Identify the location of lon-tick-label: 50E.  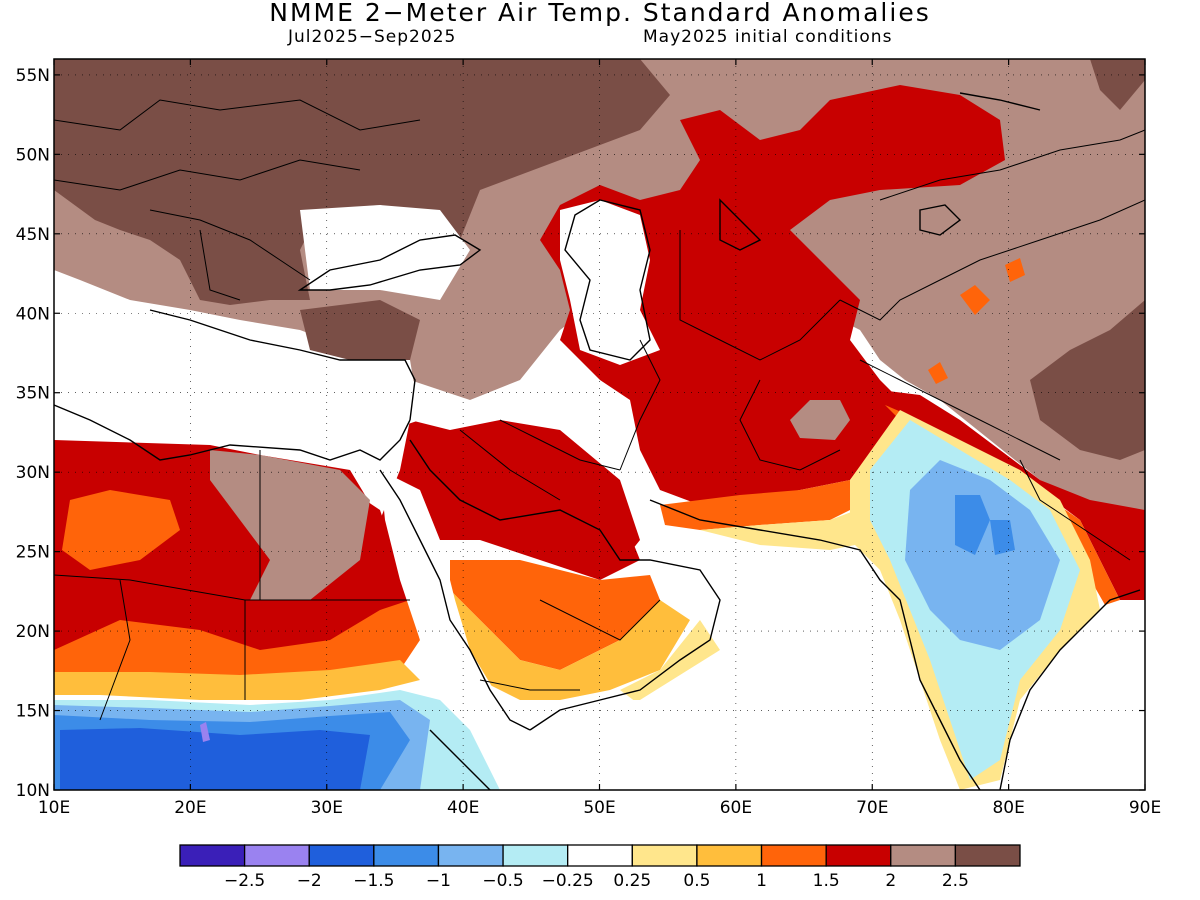
(599, 808).